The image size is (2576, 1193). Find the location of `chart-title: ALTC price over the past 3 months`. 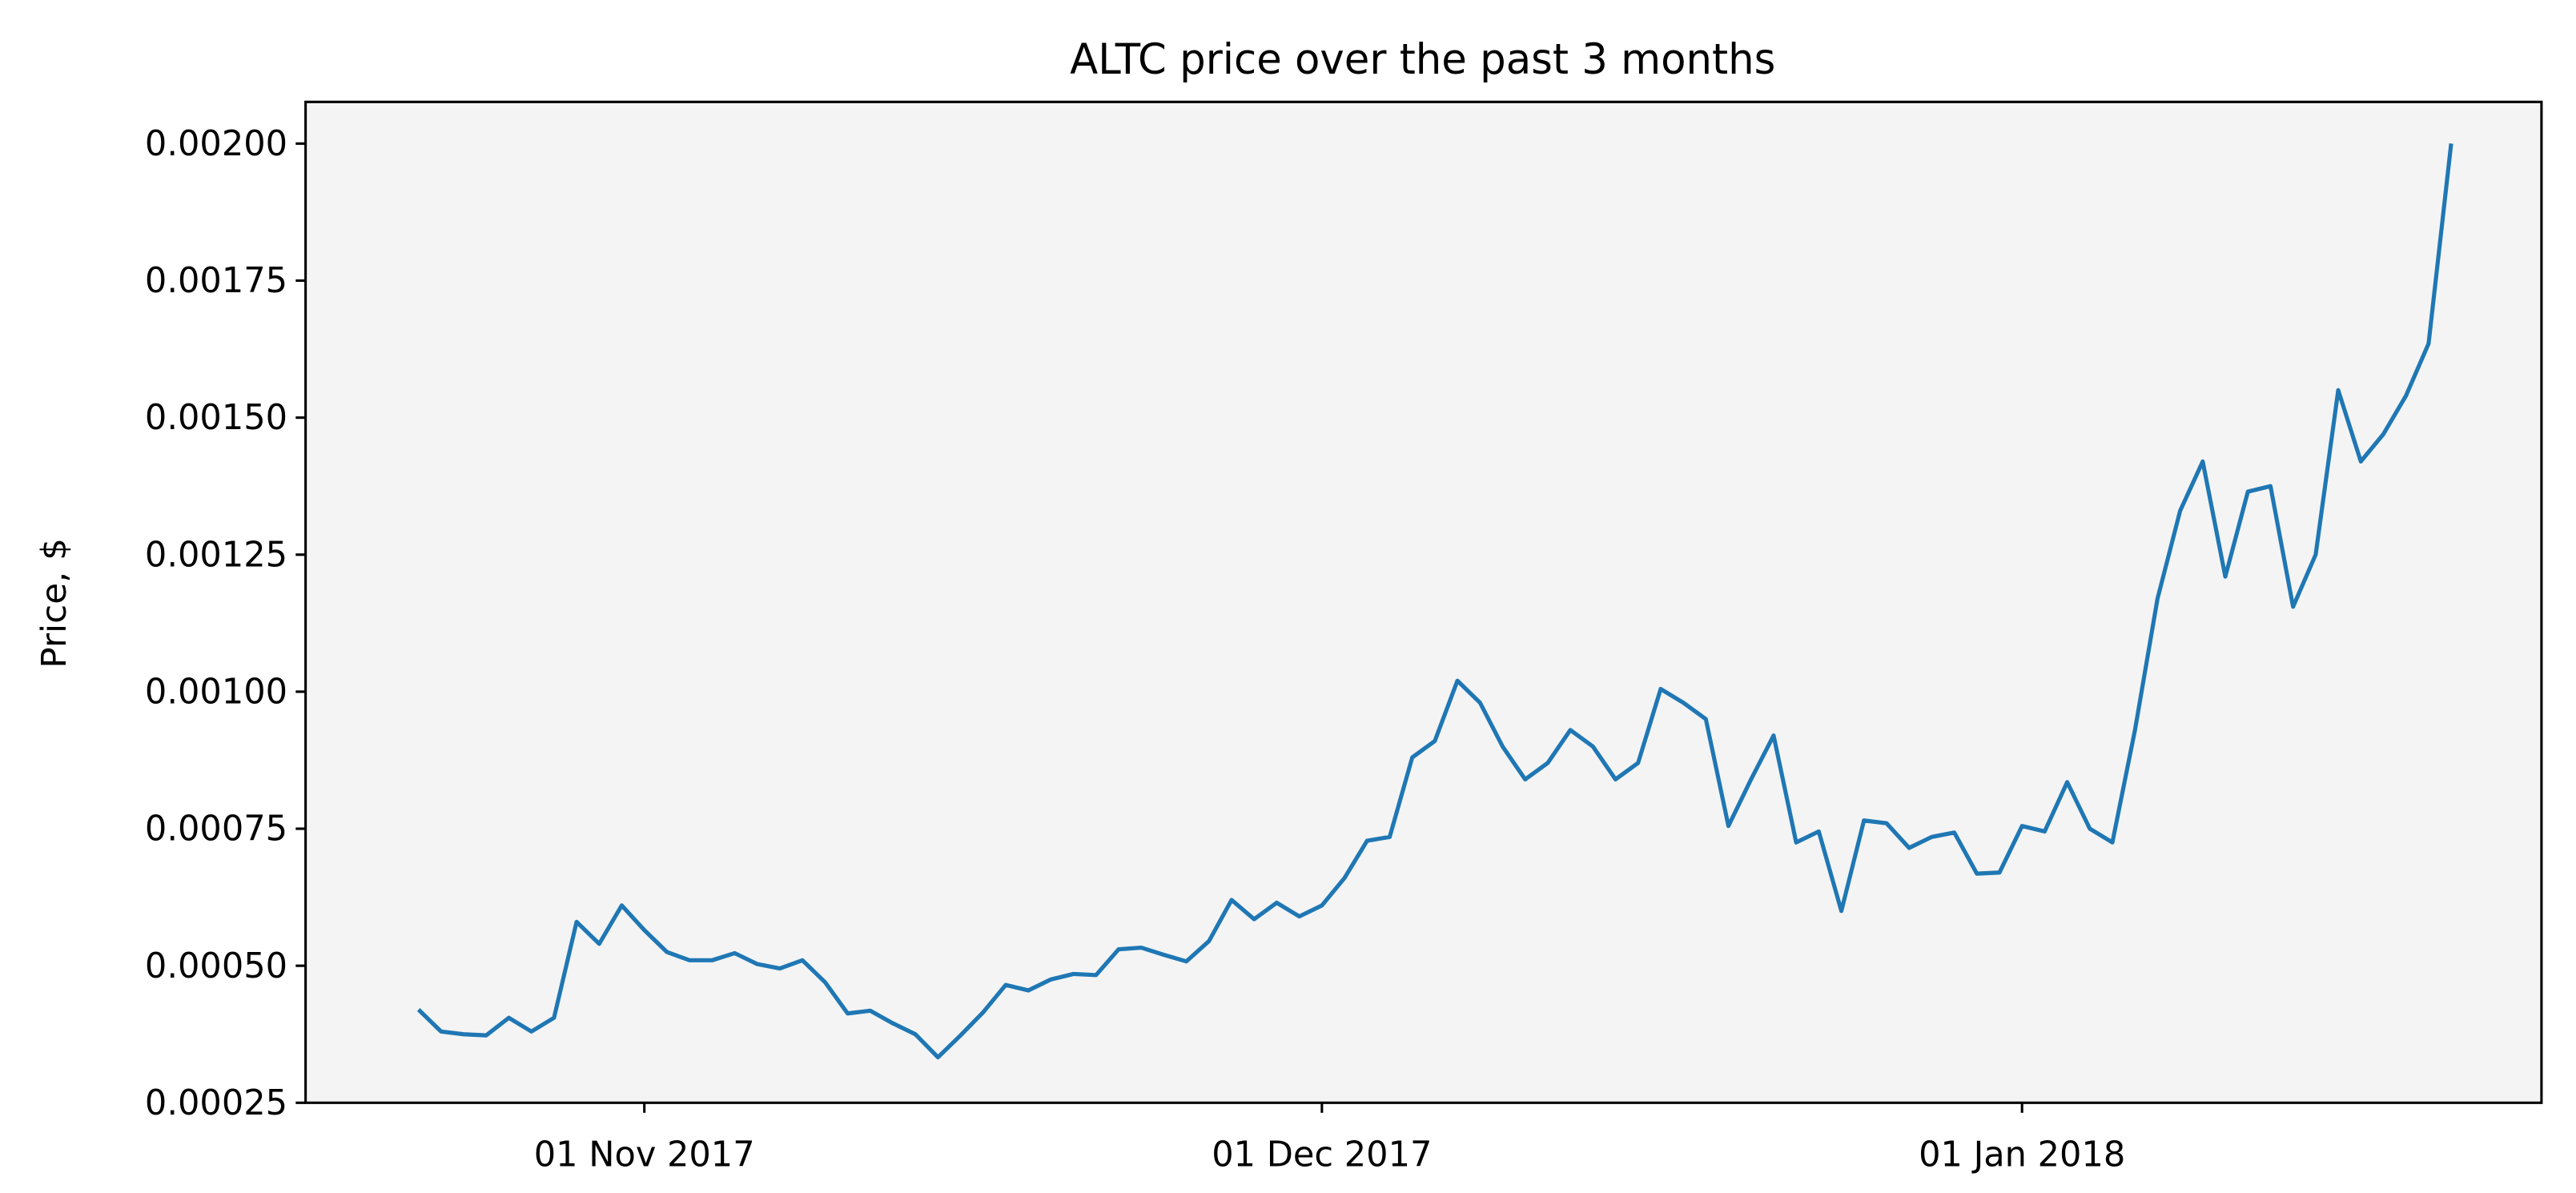

chart-title: ALTC price over the past 3 months is located at coordinates (1422, 60).